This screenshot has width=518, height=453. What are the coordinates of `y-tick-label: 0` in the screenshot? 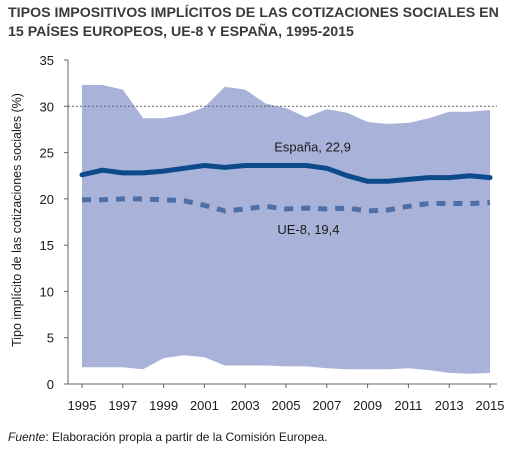 It's located at (50, 384).